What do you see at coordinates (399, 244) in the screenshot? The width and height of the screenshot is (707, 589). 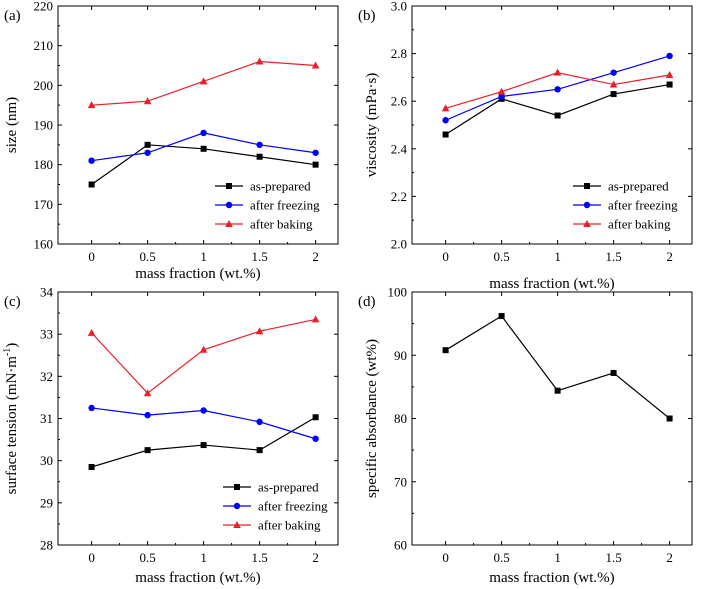 I see `panel-b-y-tick-label: 2.0` at bounding box center [399, 244].